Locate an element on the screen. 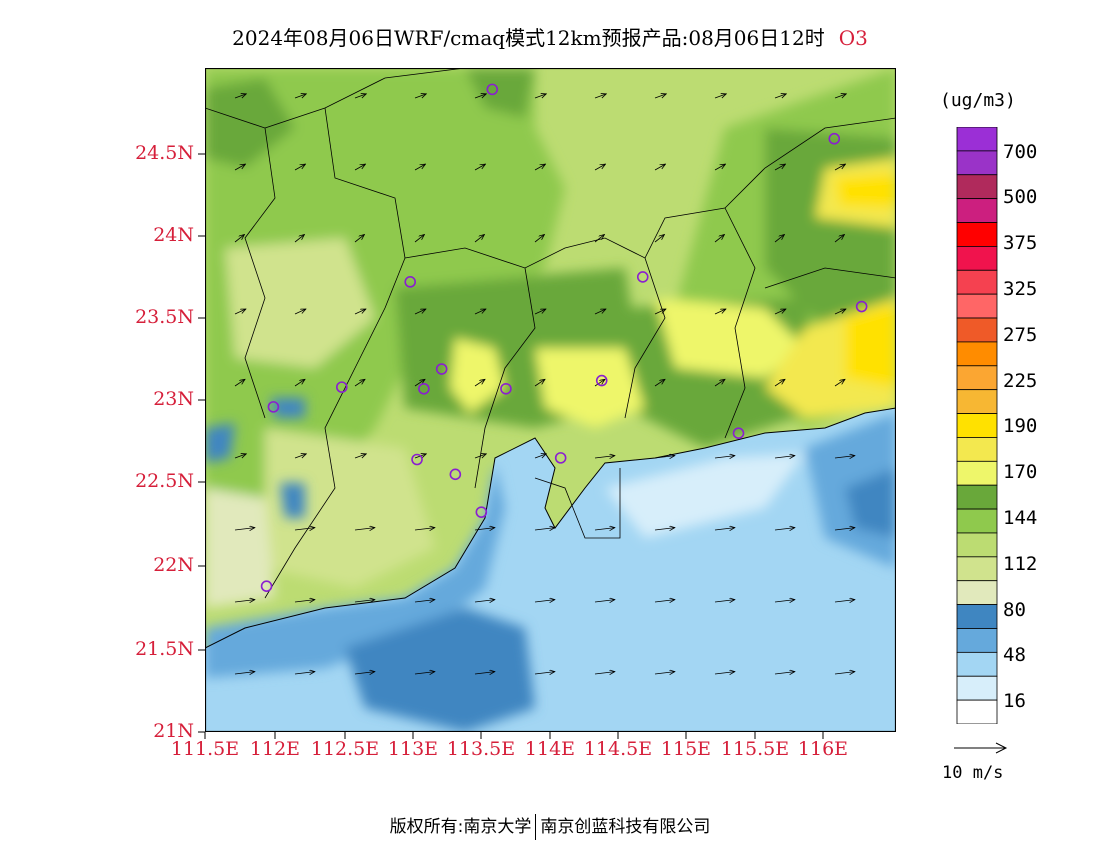 The image size is (1100, 850). x-tick-label: 111.5E is located at coordinates (205, 749).